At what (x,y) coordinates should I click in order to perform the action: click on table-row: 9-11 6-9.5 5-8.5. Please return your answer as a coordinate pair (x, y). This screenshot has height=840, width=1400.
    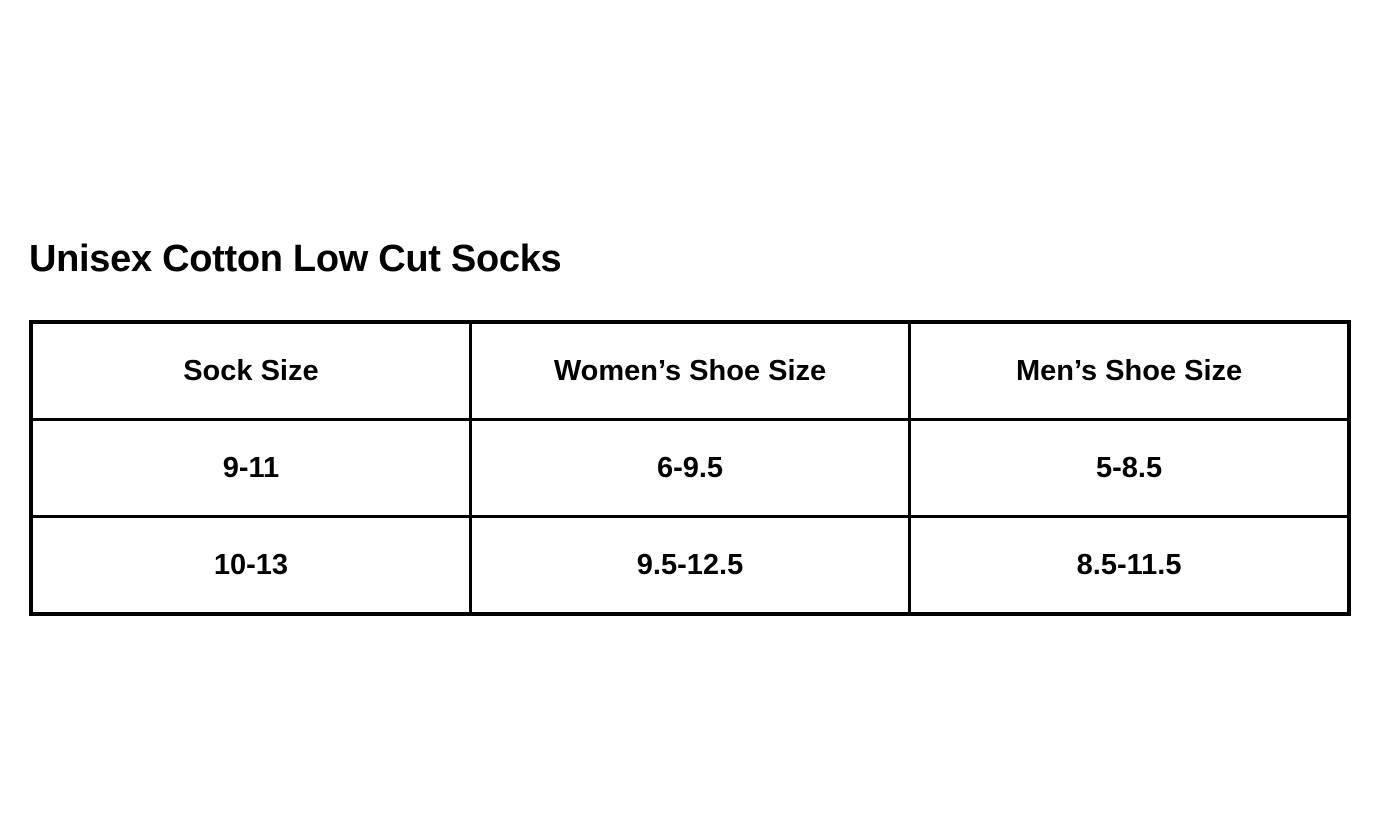
    Looking at the image, I should click on (690, 468).